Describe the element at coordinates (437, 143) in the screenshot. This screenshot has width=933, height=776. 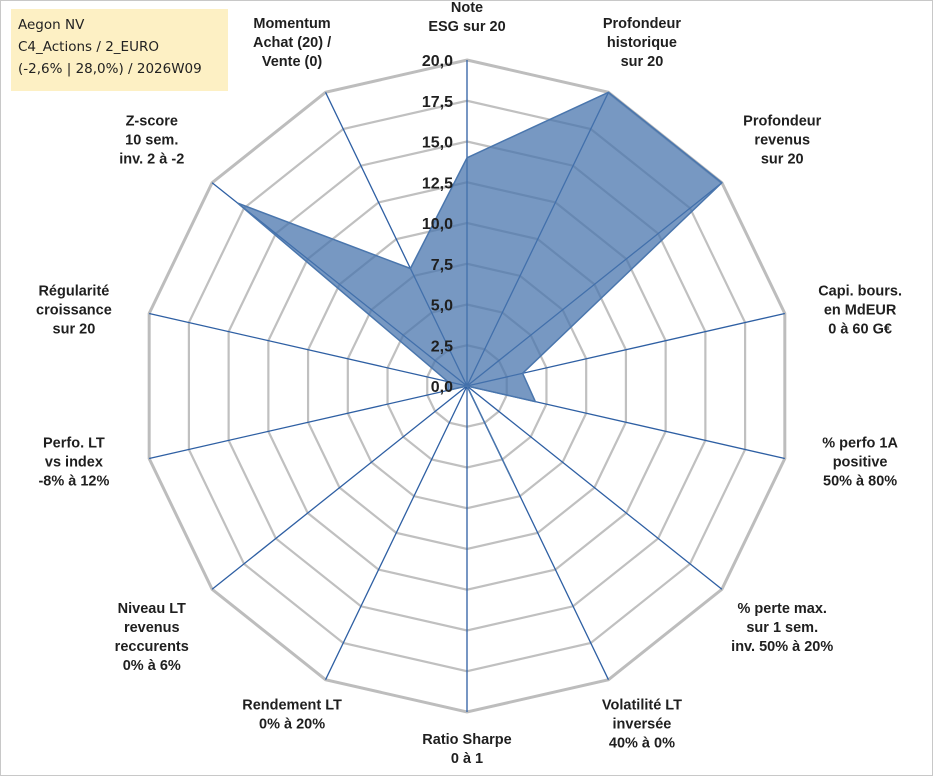
I see `tick-label: 15,0` at that location.